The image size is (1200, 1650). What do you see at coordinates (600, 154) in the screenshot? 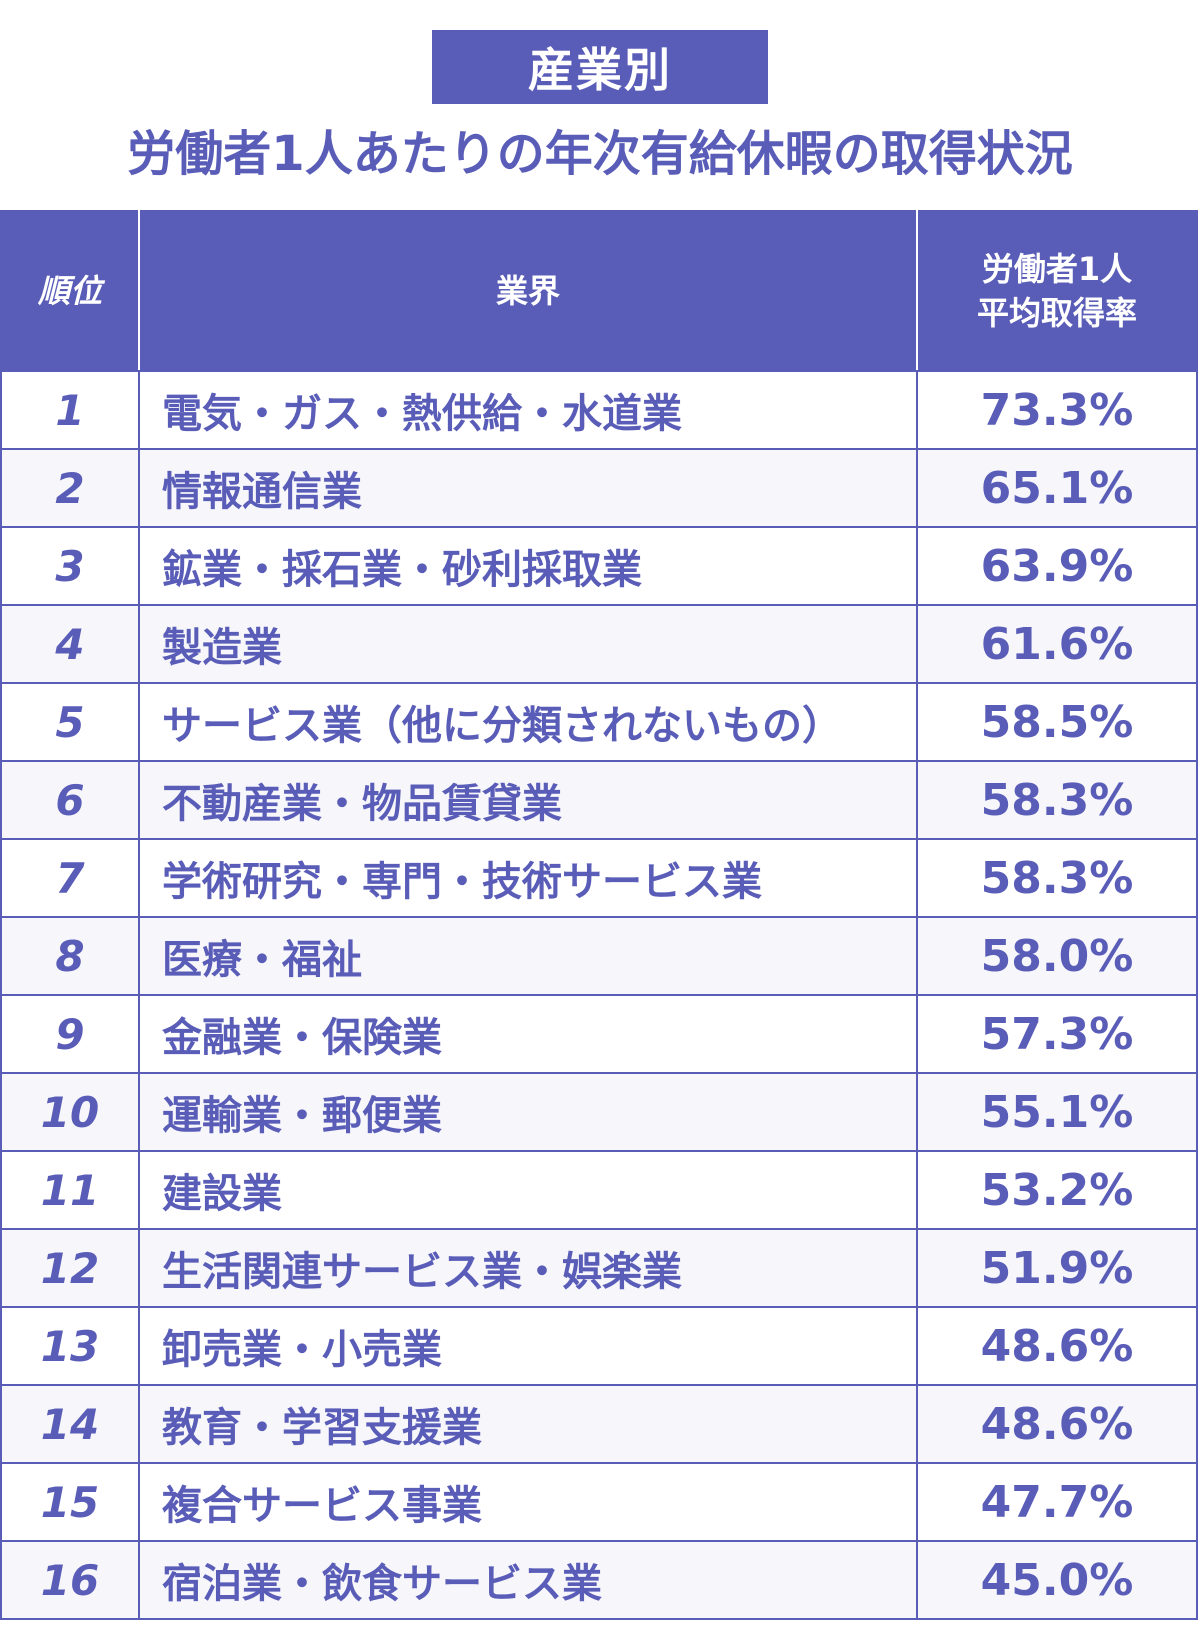
I see `page-title: 労働者1人あたりの年次有給休暇の取得状況` at bounding box center [600, 154].